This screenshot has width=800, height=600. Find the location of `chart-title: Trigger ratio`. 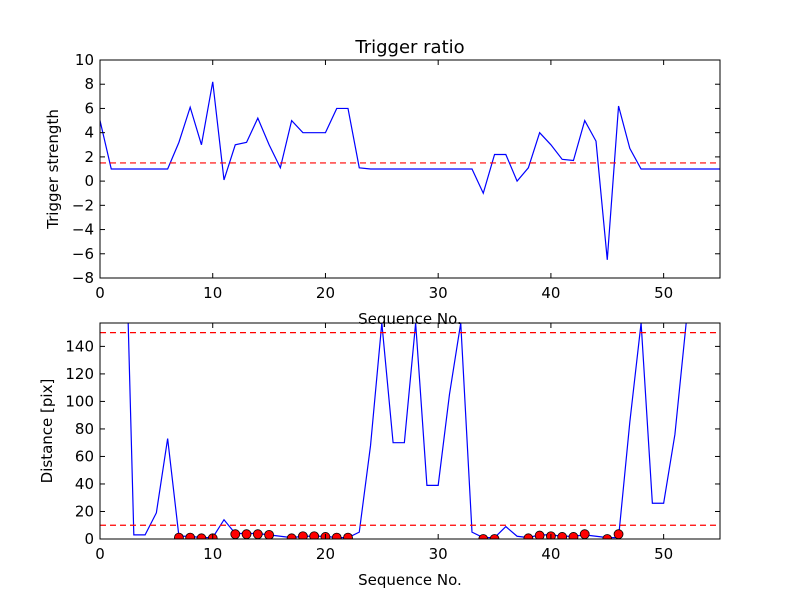

chart-title: Trigger ratio is located at coordinates (409, 47).